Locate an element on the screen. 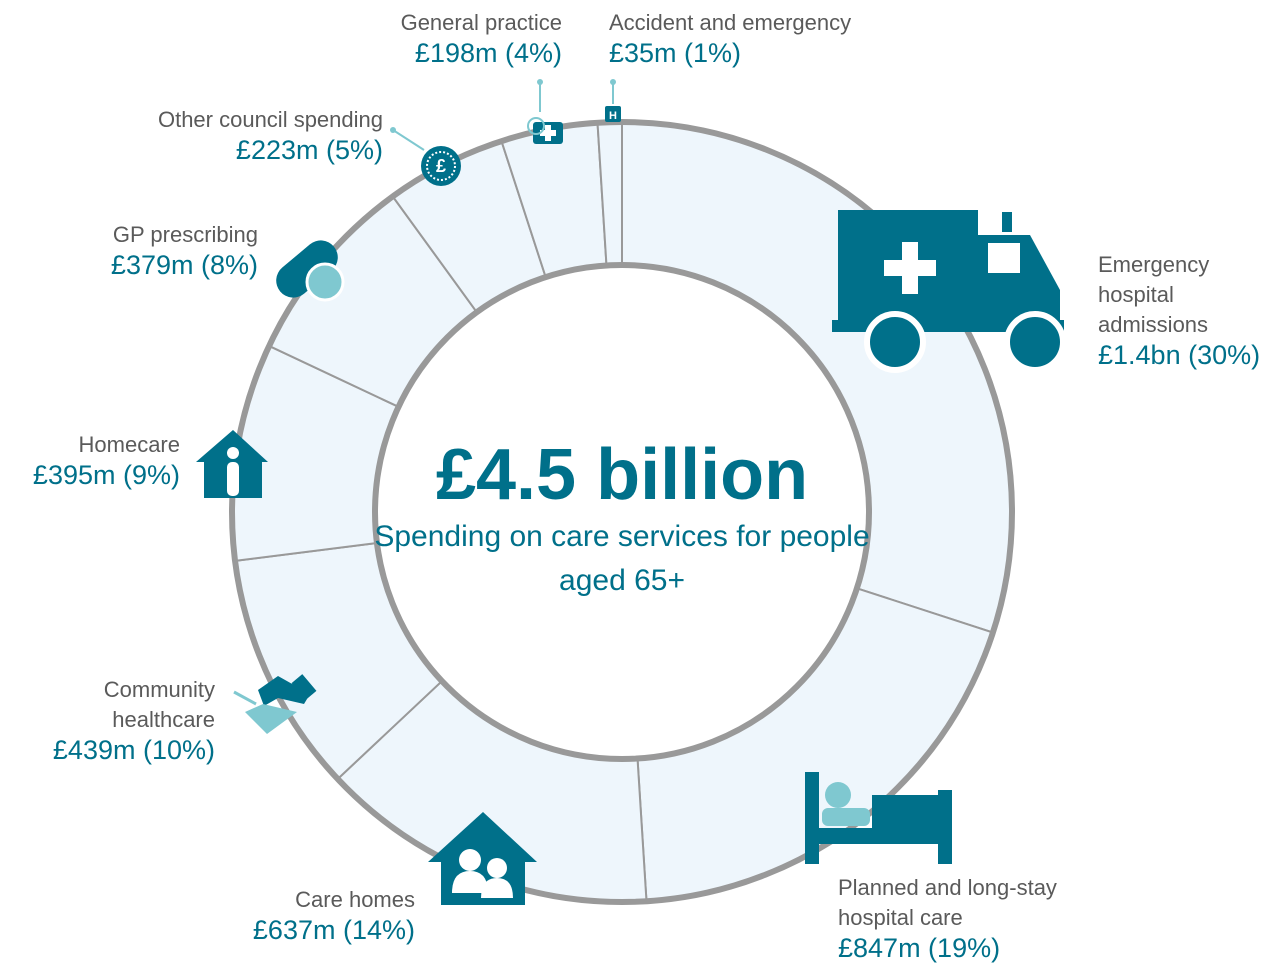  category-label: Other council spending is located at coordinates (270, 119).